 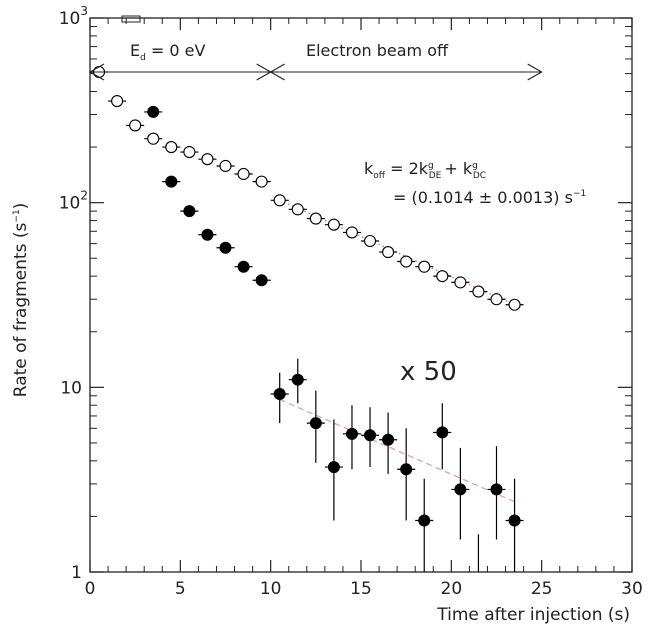 What do you see at coordinates (425, 170) in the screenshot?
I see `koff-formula: koff = 2kg DE + kg DC` at bounding box center [425, 170].